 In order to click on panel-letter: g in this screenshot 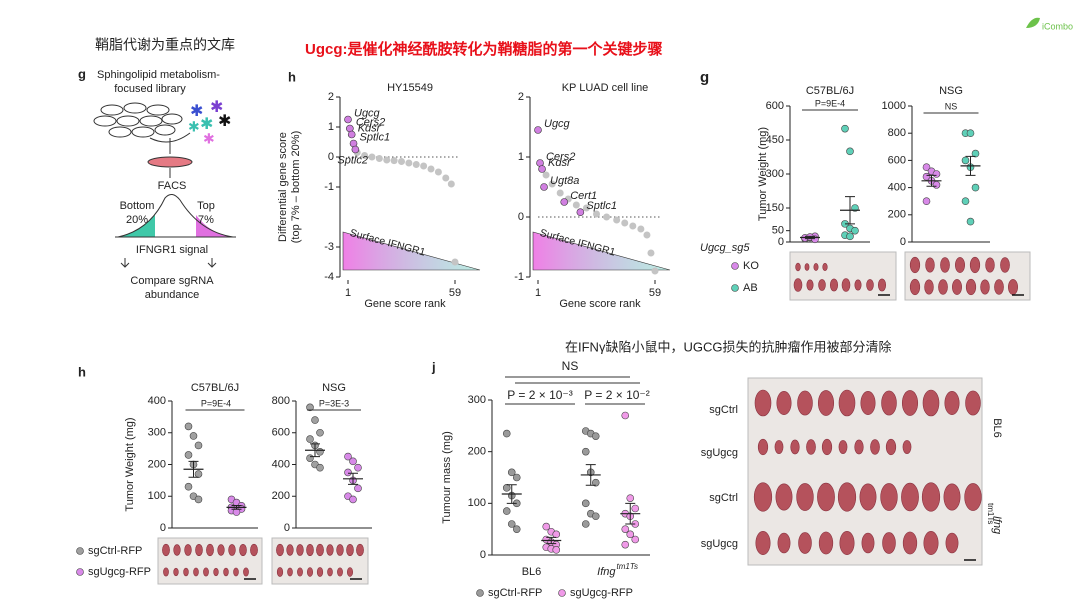, I will do `click(704, 77)`.